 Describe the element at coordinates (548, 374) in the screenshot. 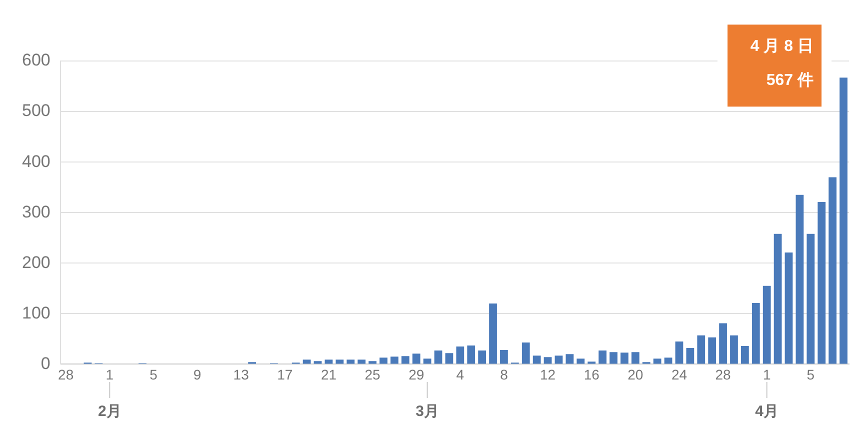

I see `x-tick-label: 12` at that location.